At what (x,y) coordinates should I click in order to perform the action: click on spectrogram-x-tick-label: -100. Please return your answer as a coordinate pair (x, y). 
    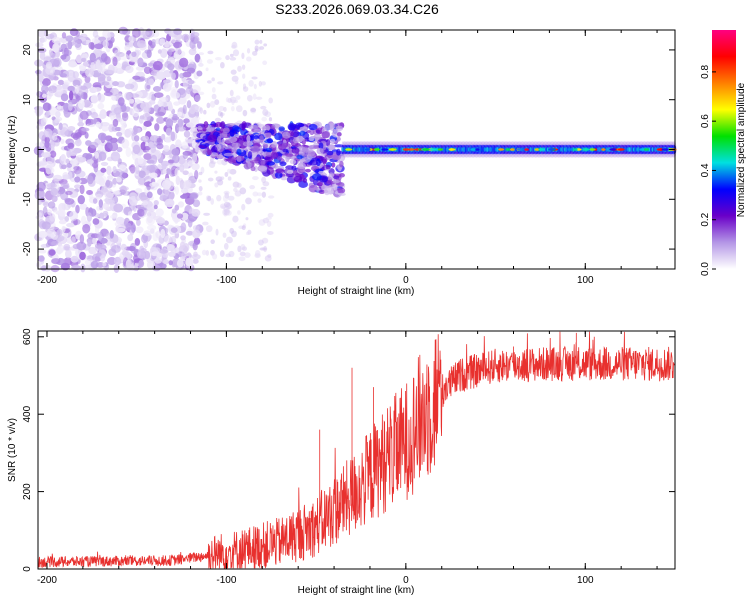
    Looking at the image, I should click on (226, 280).